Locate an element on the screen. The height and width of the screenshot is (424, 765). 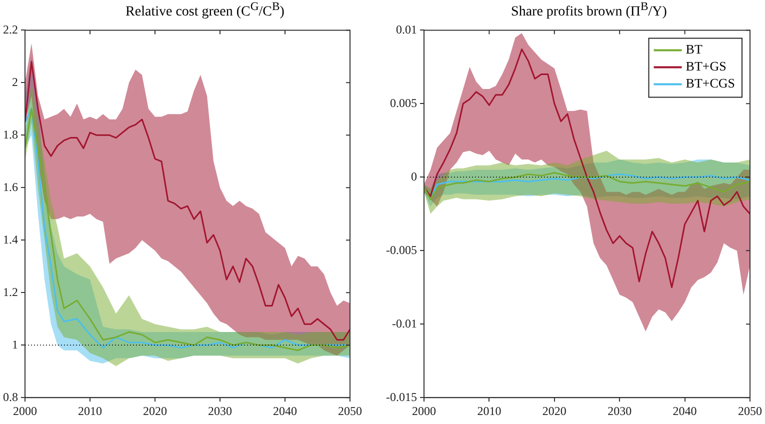
legend-label: BT+GS is located at coordinates (706, 66).